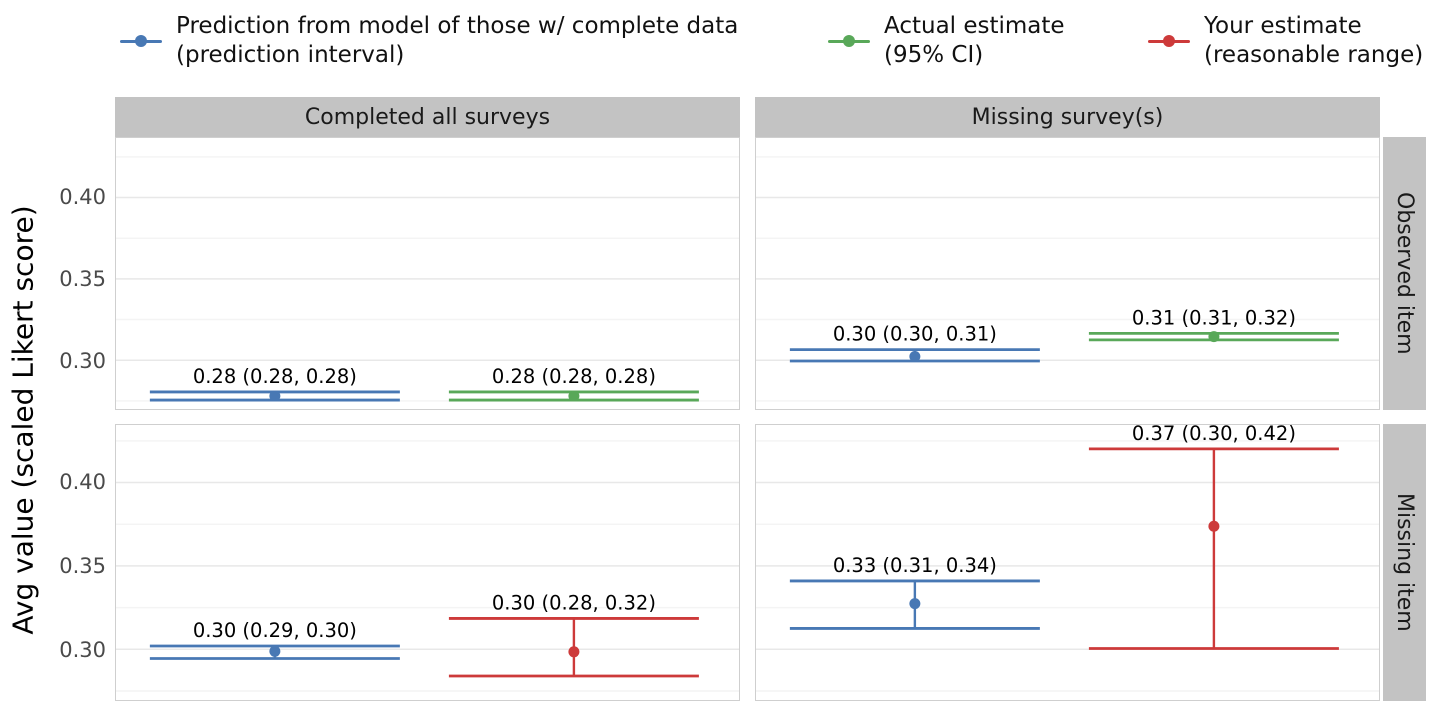 The height and width of the screenshot is (716, 1437). What do you see at coordinates (974, 26) in the screenshot?
I see `legend-label-line: Actual estimate` at bounding box center [974, 26].